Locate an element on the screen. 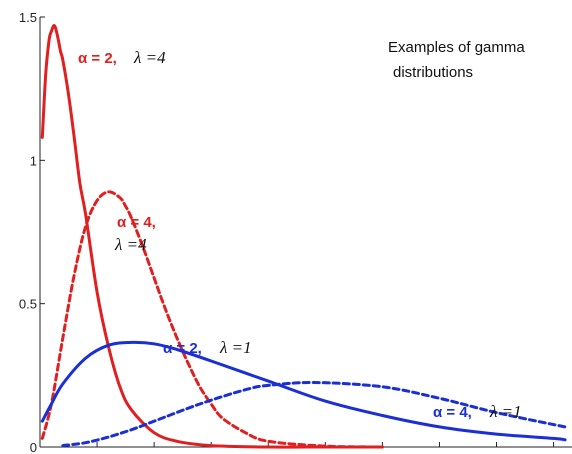  annotation-2-alpha: α = 4, is located at coordinates (136, 222).